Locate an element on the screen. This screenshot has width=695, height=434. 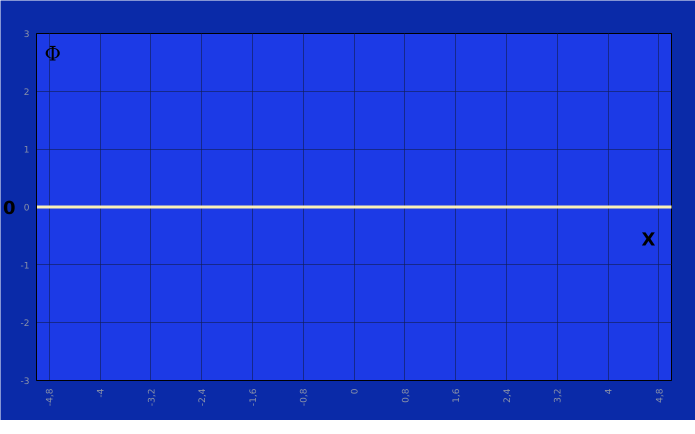
x-tick-label: 3,2 is located at coordinates (559, 395).